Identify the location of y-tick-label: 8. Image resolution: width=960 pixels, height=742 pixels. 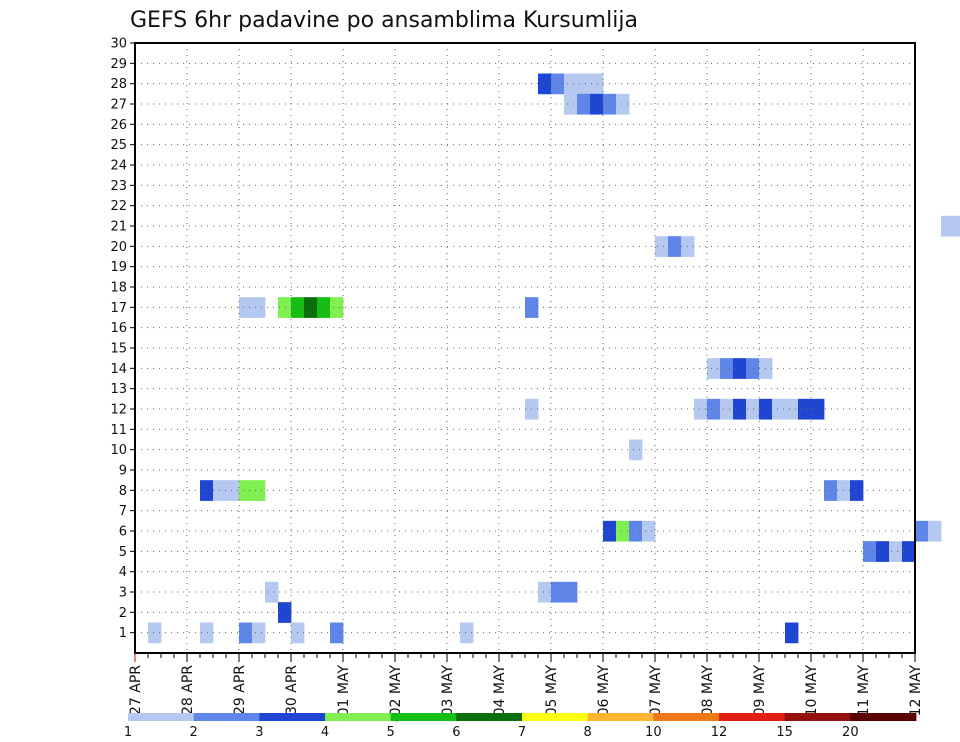
(123, 491).